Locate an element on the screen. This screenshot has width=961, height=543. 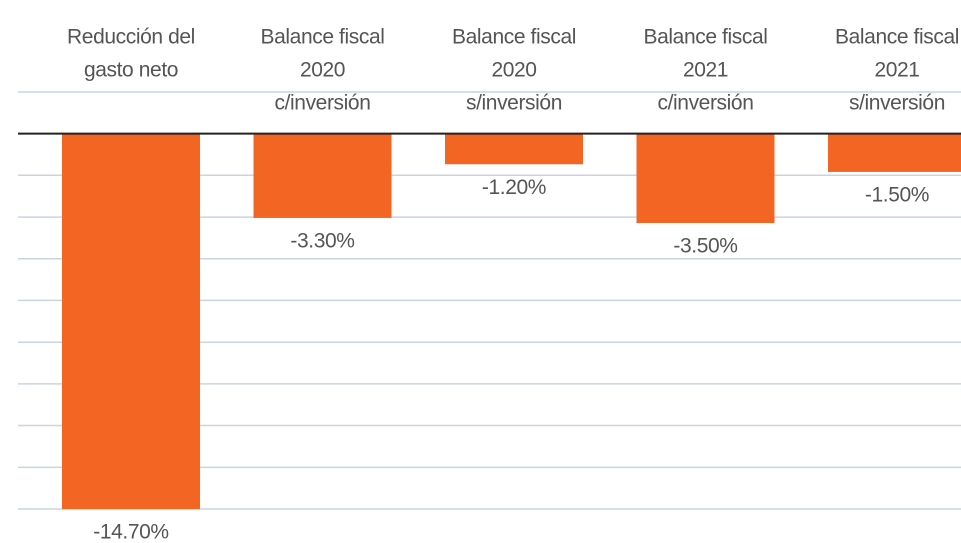
value-label: -1.20% is located at coordinates (514, 187).